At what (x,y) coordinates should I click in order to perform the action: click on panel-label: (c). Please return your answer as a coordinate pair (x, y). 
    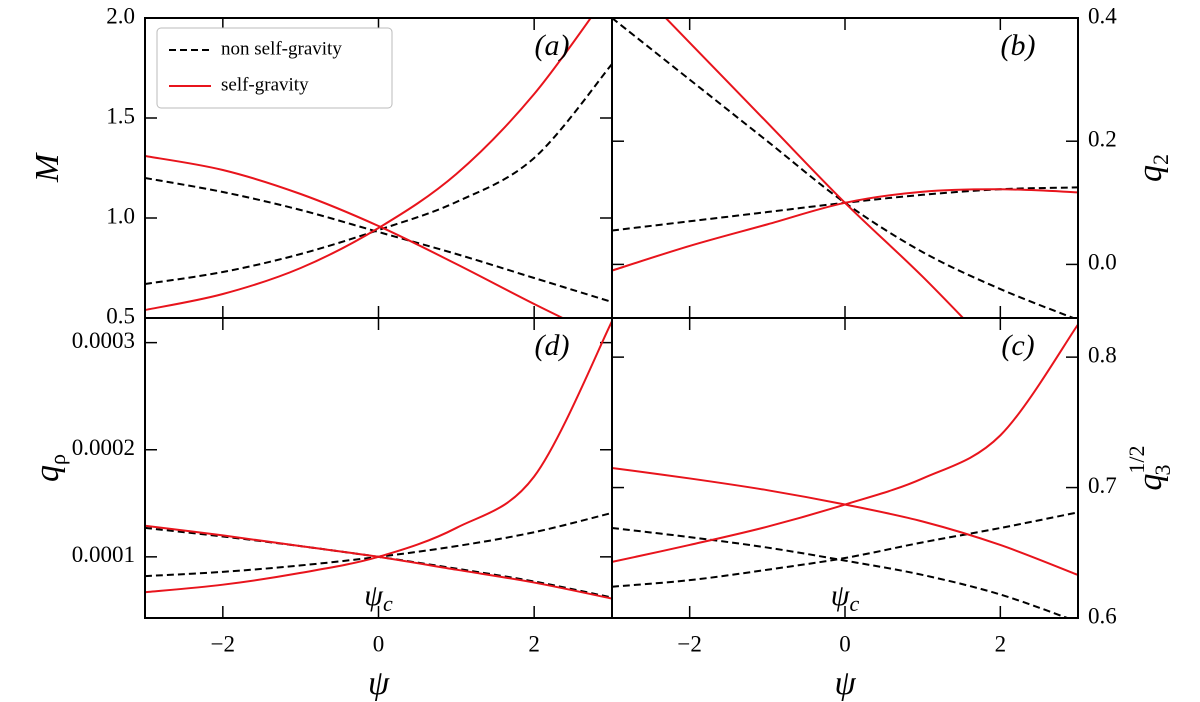
    Looking at the image, I should click on (1017, 345).